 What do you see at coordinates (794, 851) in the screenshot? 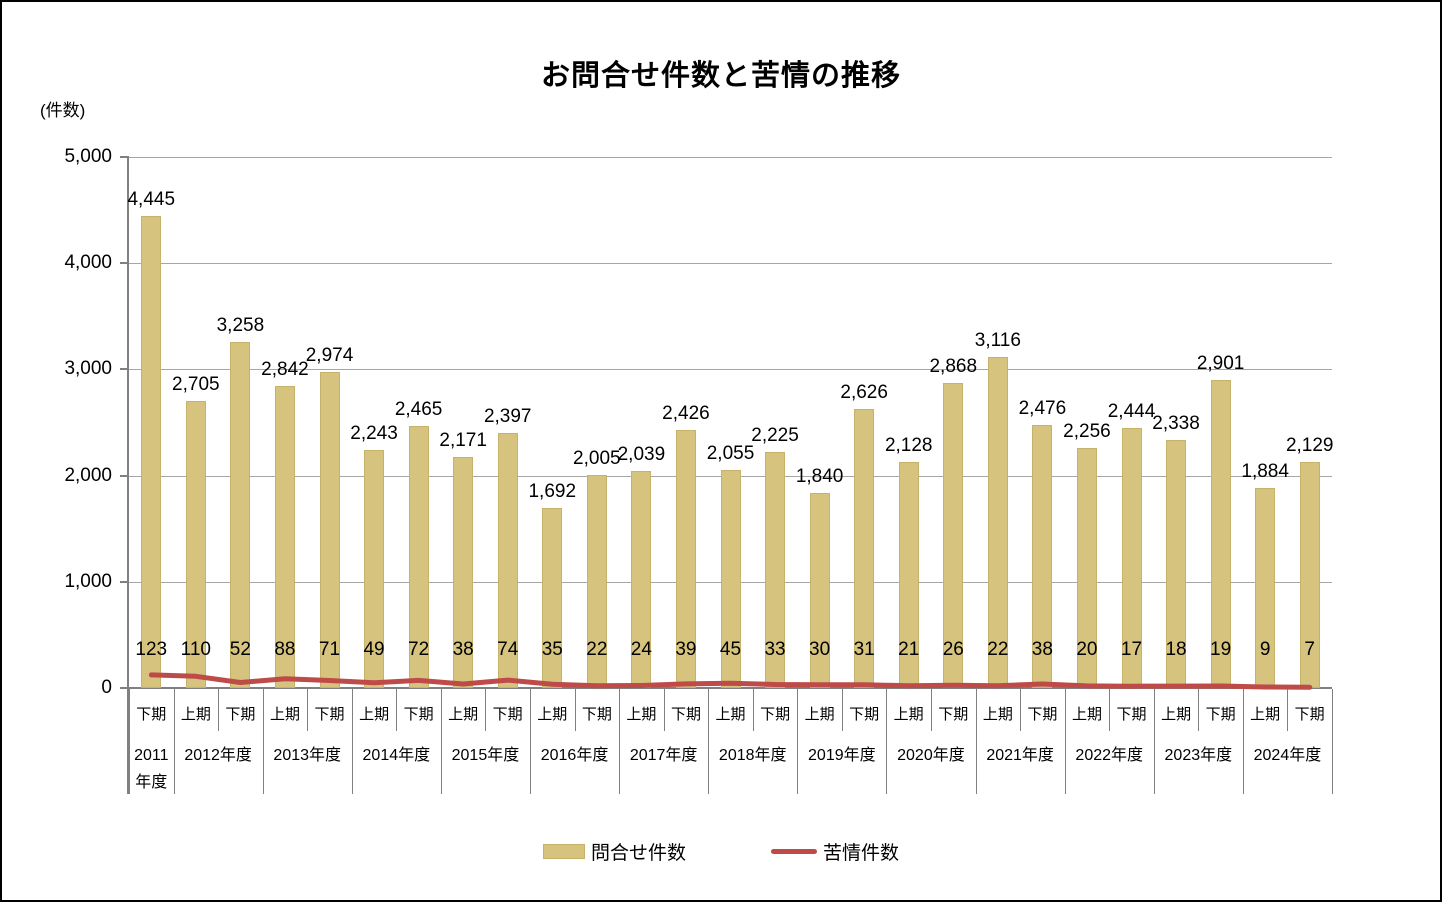
I see `line-series-swatch-icon` at bounding box center [794, 851].